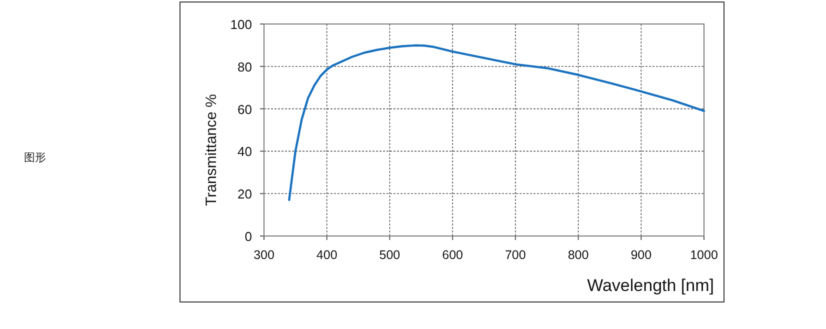 This screenshot has height=329, width=826. Describe the element at coordinates (515, 255) in the screenshot. I see `x-tick-label: 700` at that location.